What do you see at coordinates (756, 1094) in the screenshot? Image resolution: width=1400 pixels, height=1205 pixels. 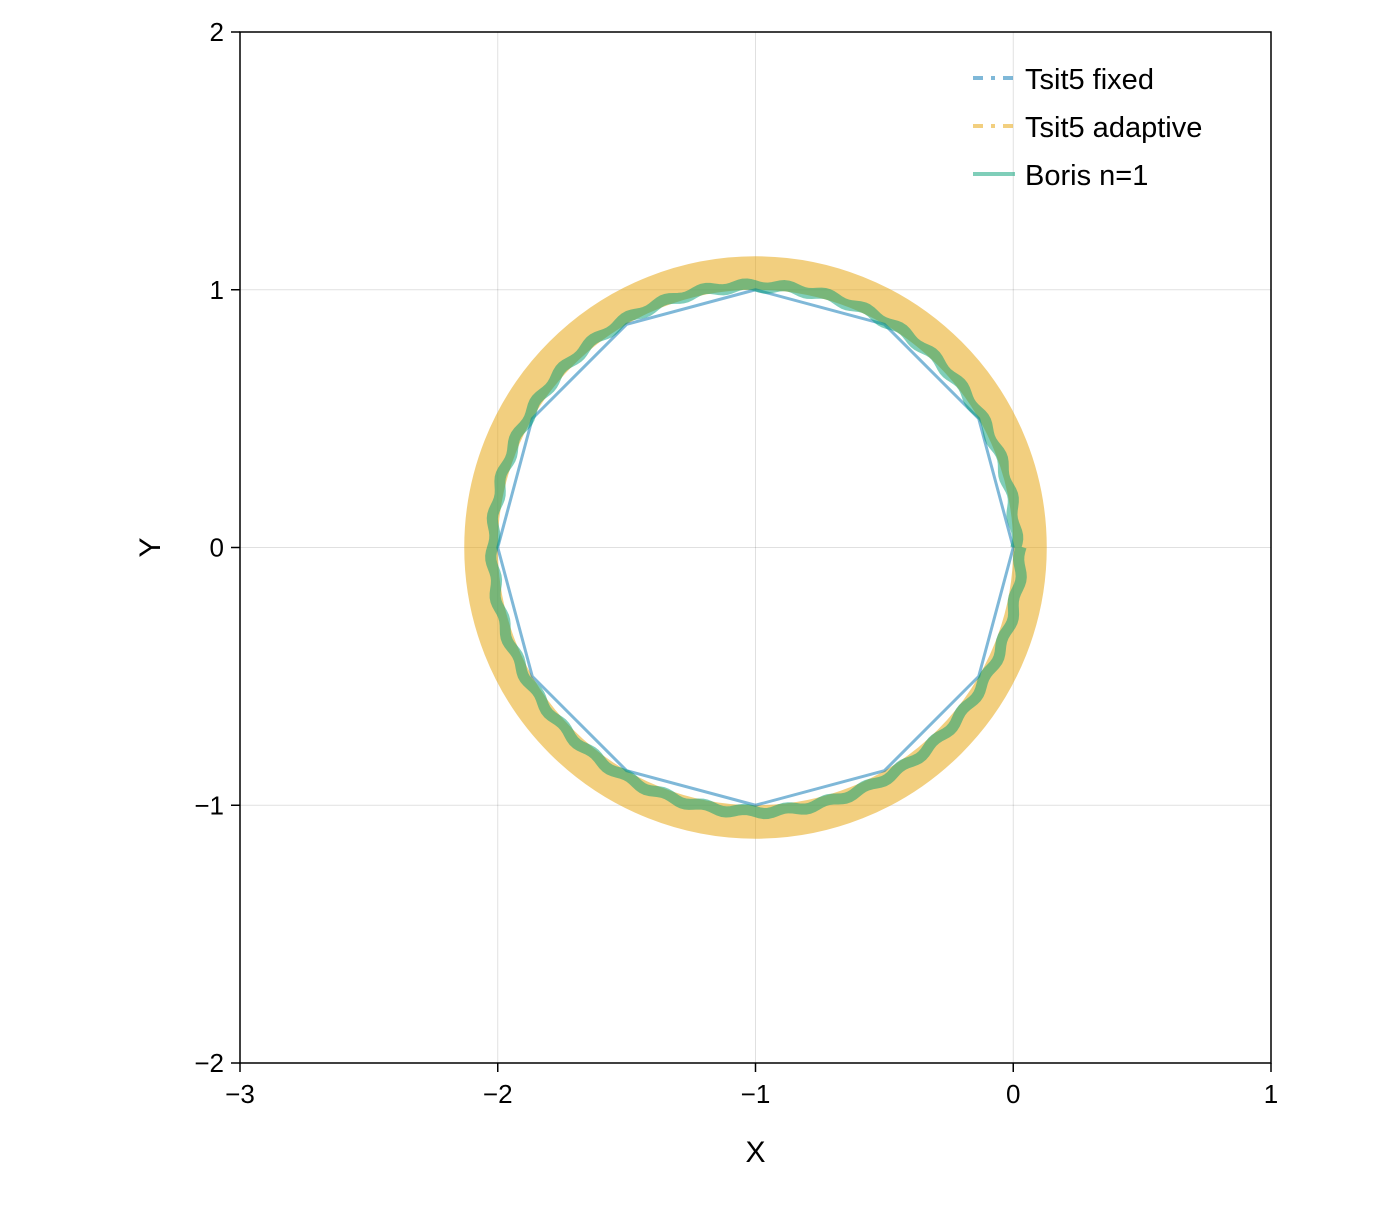 I see `x-tick-label: −1` at bounding box center [756, 1094].